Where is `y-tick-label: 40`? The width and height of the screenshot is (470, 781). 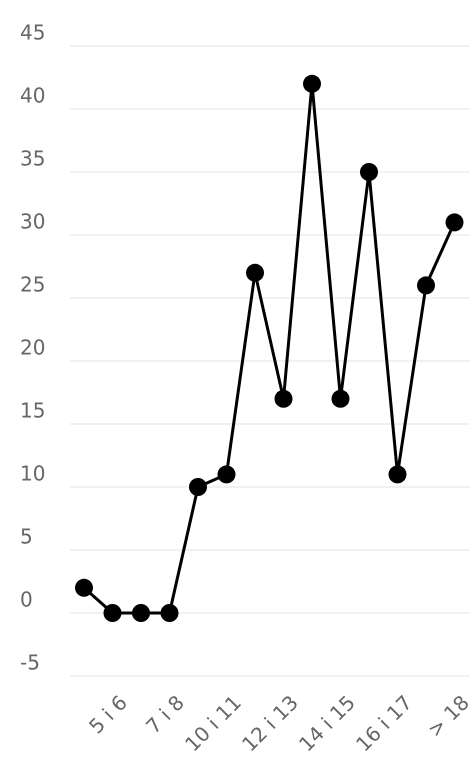 y-tick-label: 40 is located at coordinates (32, 96).